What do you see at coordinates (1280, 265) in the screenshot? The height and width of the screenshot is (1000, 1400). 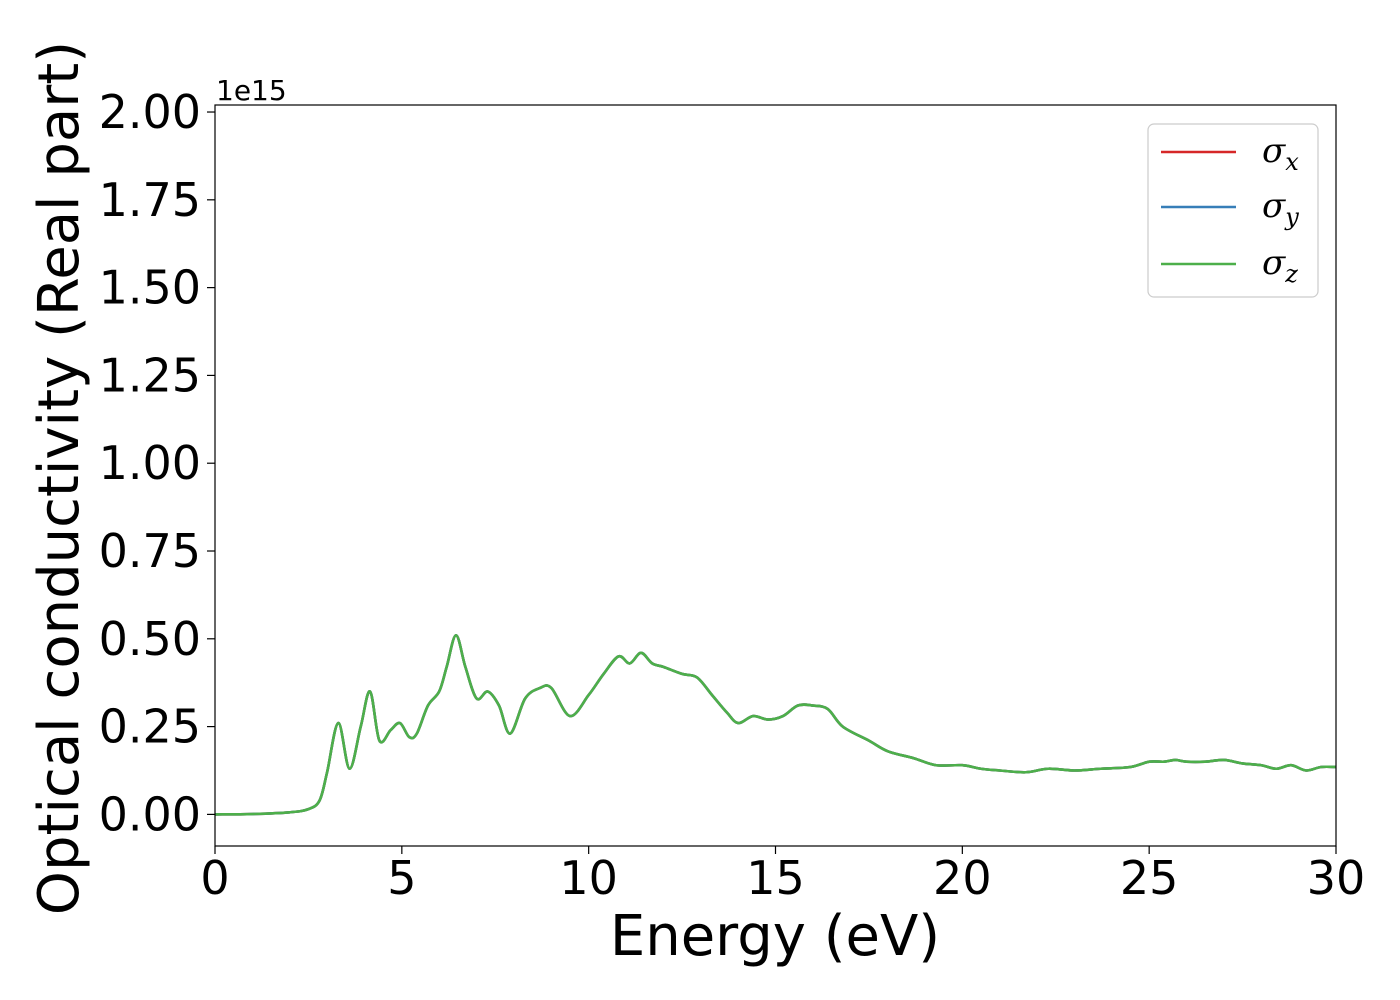 I see `legend-label-sigma-z: σz` at bounding box center [1280, 265].